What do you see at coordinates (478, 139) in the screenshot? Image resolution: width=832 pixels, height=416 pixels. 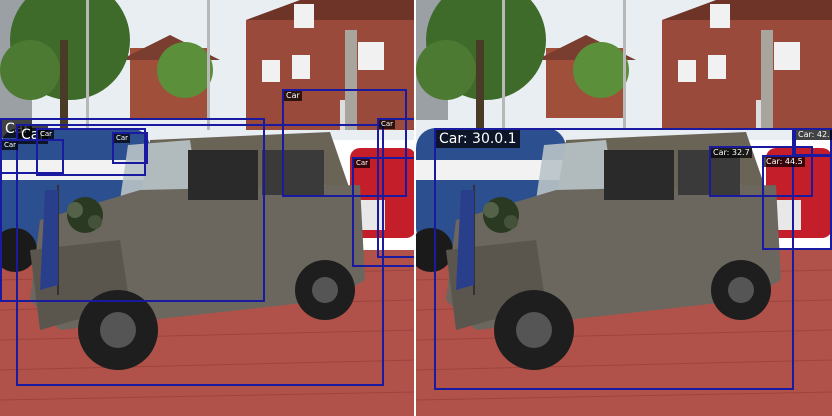 I see `detection-label: Car: 30.0.1` at bounding box center [478, 139].